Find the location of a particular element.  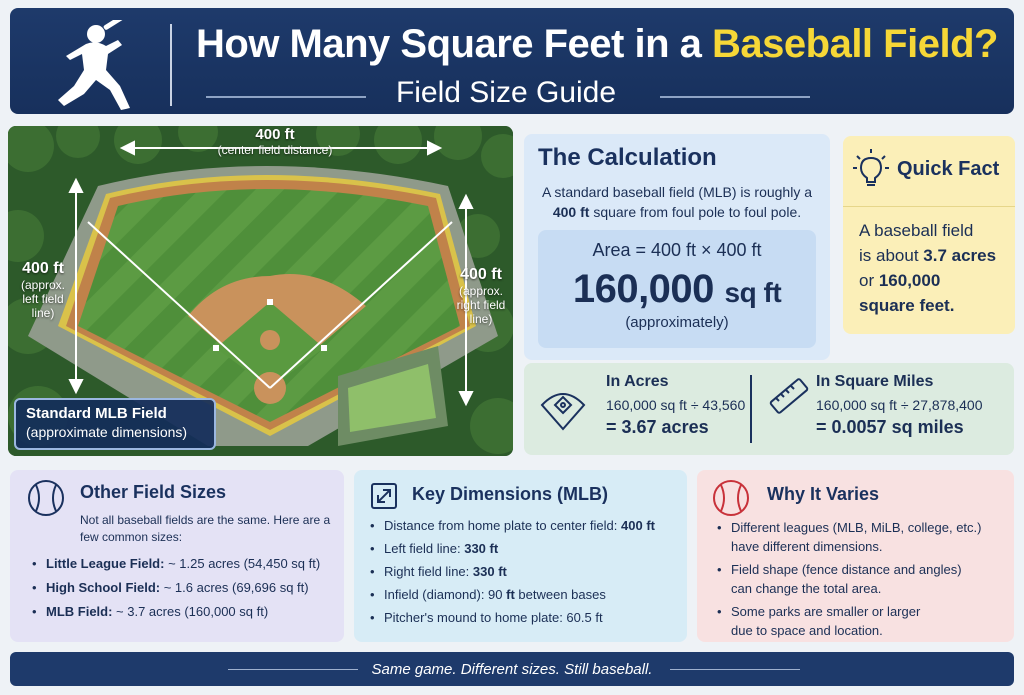

left-dimension: 400 ft (approx. left field line) is located at coordinates (43, 290).